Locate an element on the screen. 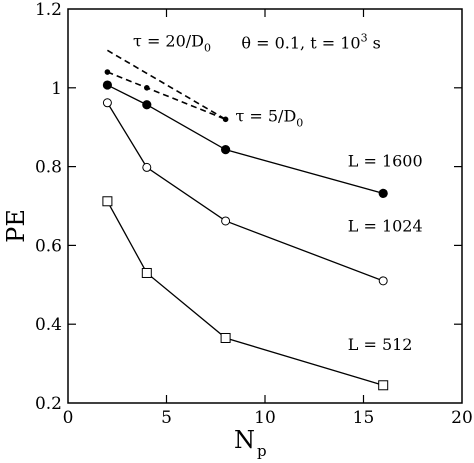 The image size is (474, 463). series-label: L = 1024 is located at coordinates (385, 226).